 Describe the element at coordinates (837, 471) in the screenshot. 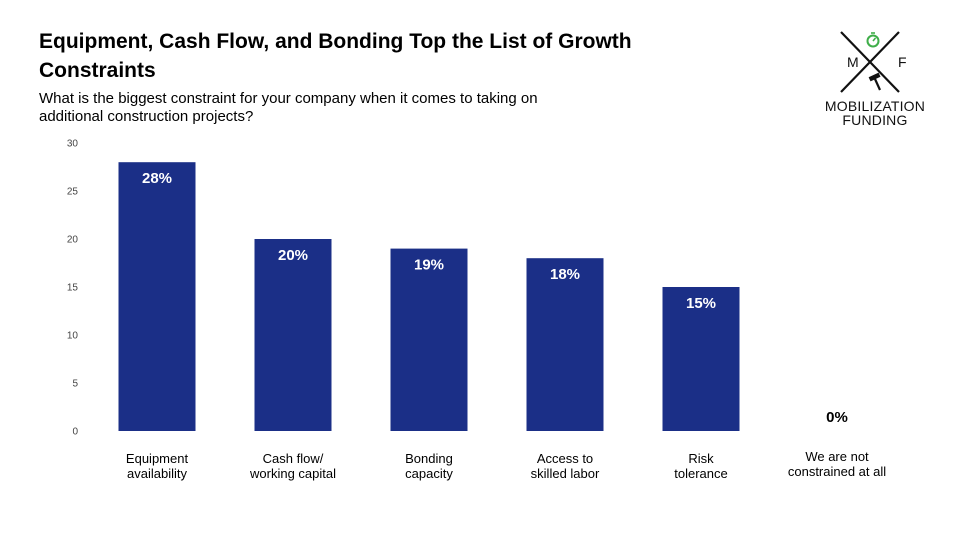

I see `category-label-line: constrained at all` at that location.